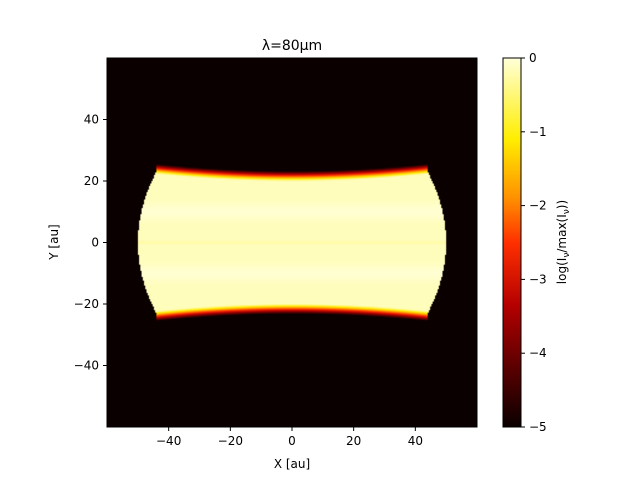  I want to click on colorbar-ticks: 0 −1 −2 −3 −4 −5, so click(534, 242).